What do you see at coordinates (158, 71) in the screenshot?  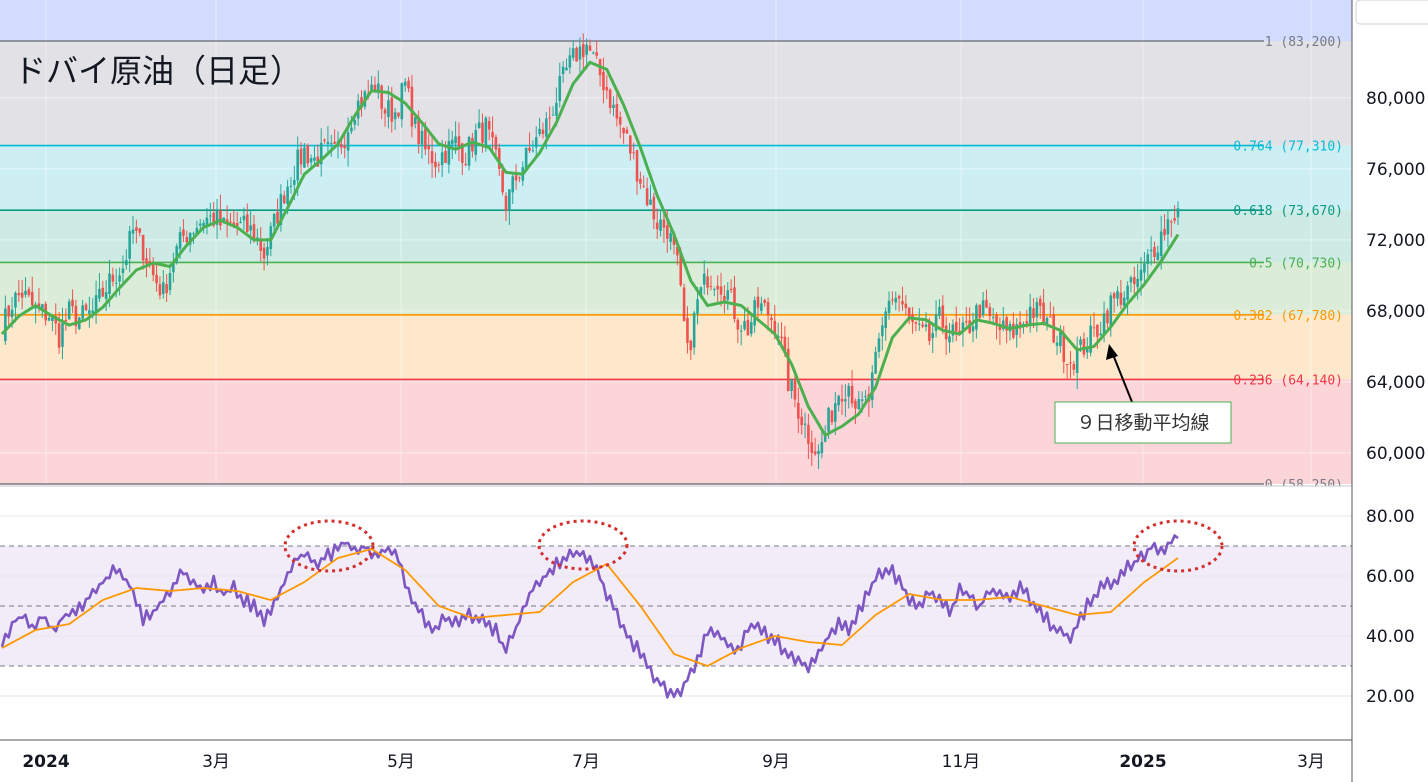 I see `chart-title: ドバイ原油（日足）` at bounding box center [158, 71].